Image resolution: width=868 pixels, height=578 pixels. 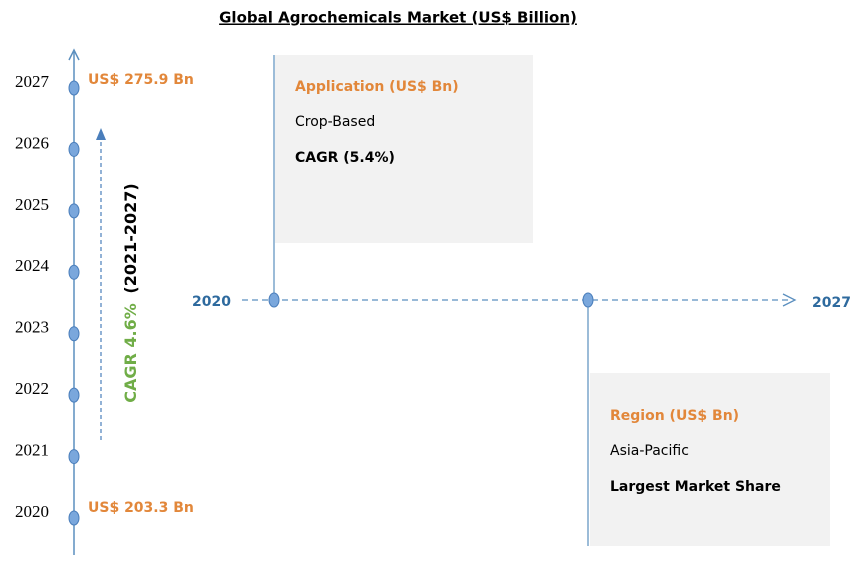 I want to click on box-heading: Region (US$ Bn), so click(x=674, y=416).